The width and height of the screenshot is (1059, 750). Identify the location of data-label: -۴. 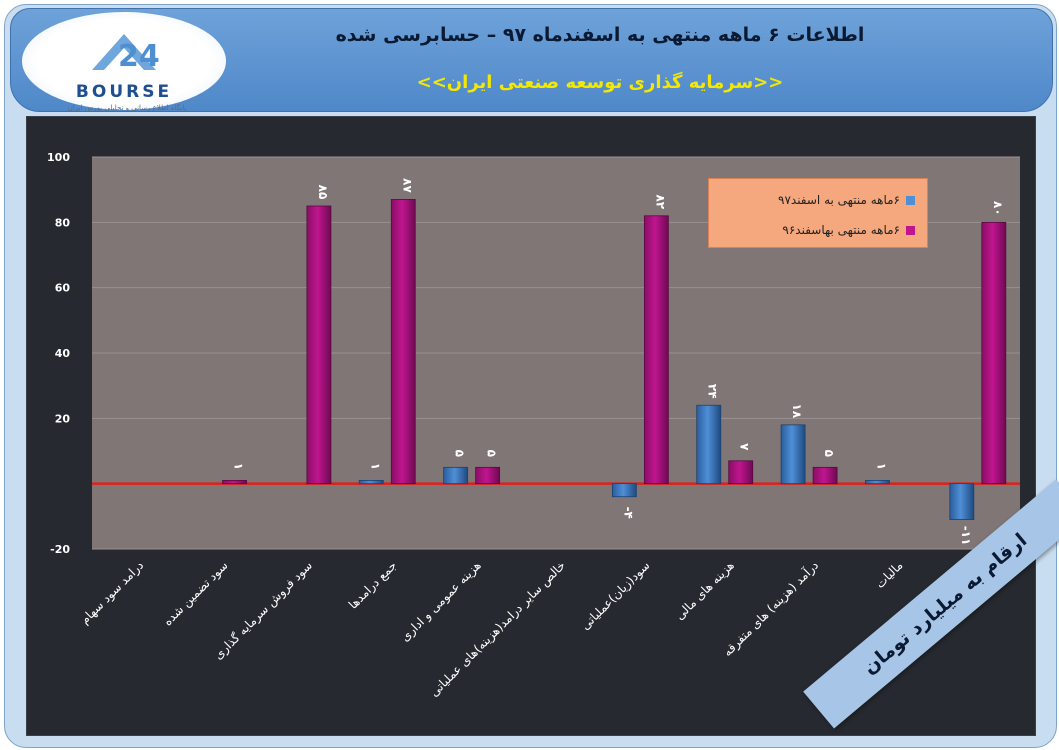
(628, 513).